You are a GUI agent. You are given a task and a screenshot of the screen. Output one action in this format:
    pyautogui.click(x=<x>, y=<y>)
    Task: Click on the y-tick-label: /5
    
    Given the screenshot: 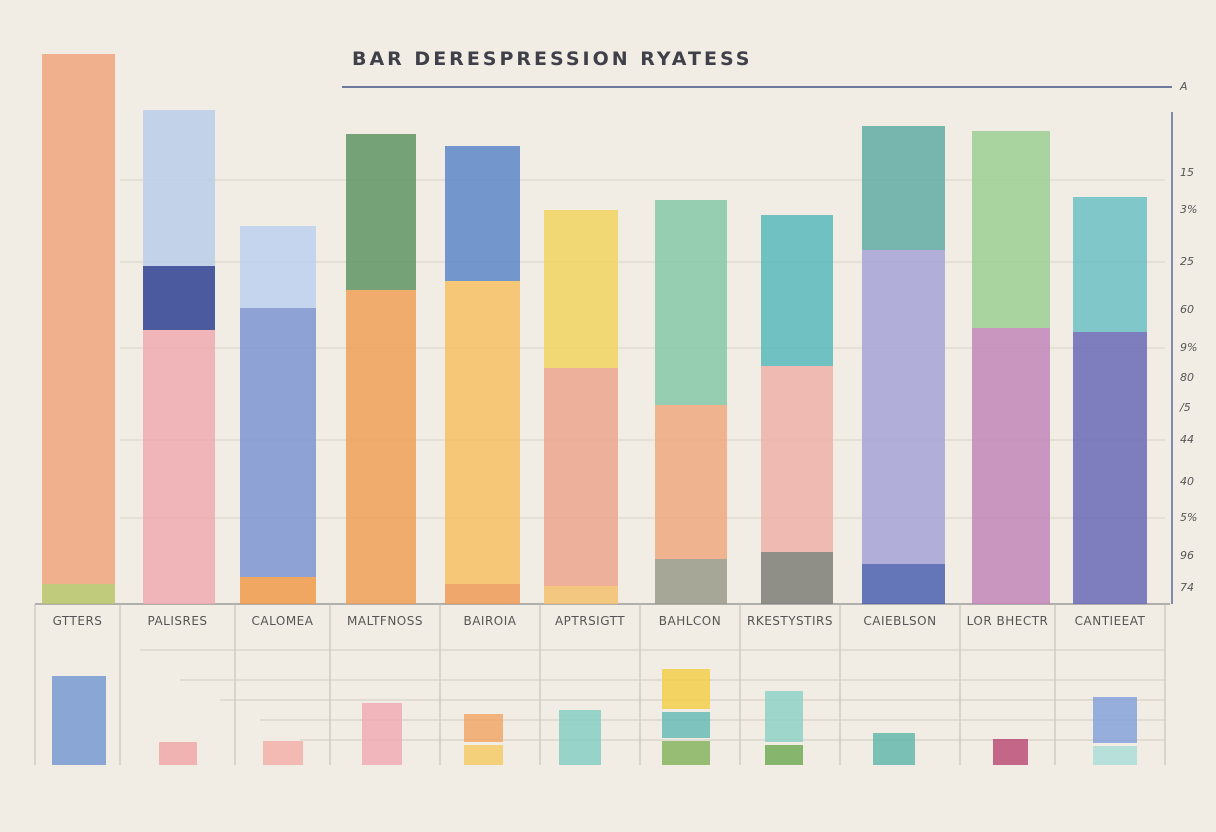 What is the action you would take?
    pyautogui.click(x=1185, y=407)
    